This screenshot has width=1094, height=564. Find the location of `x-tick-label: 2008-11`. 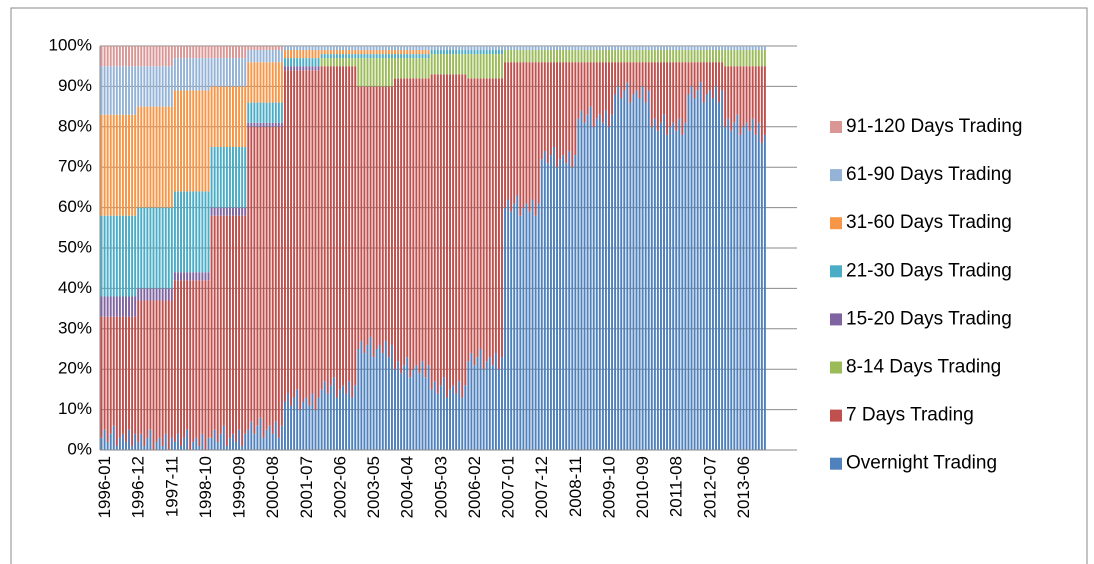

x-tick-label: 2008-11 is located at coordinates (575, 486).